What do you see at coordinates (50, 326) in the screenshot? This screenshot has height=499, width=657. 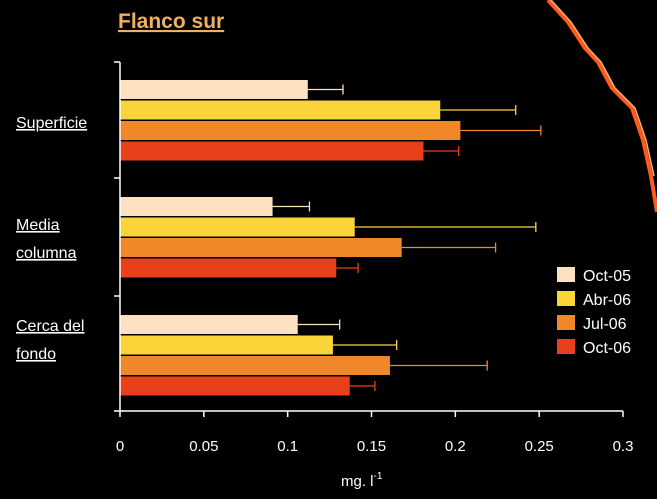 I see `category-label: Cerca del` at bounding box center [50, 326].